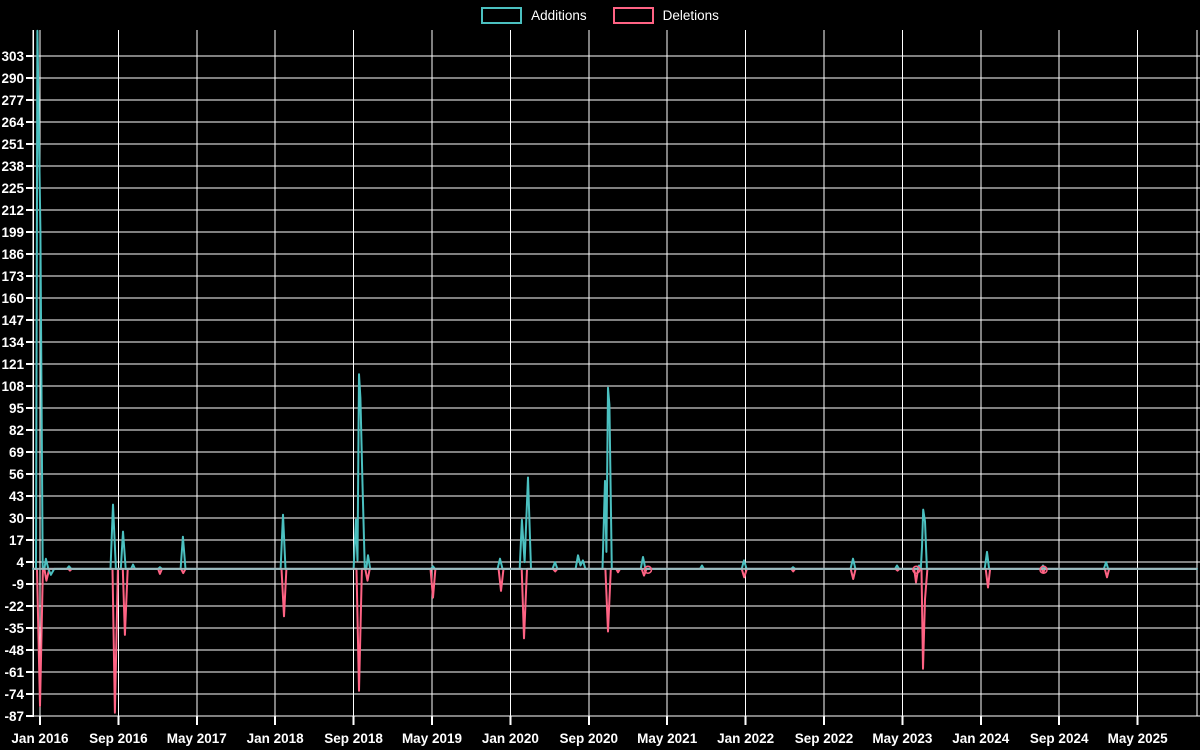  I want to click on y-axis-tick-label: 199, so click(12, 232).